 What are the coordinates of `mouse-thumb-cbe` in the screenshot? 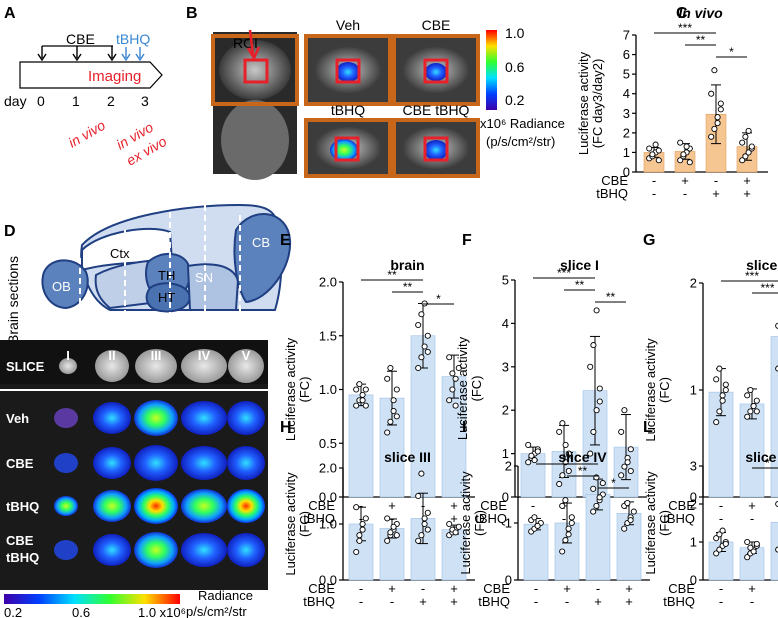 It's located at (436, 70).